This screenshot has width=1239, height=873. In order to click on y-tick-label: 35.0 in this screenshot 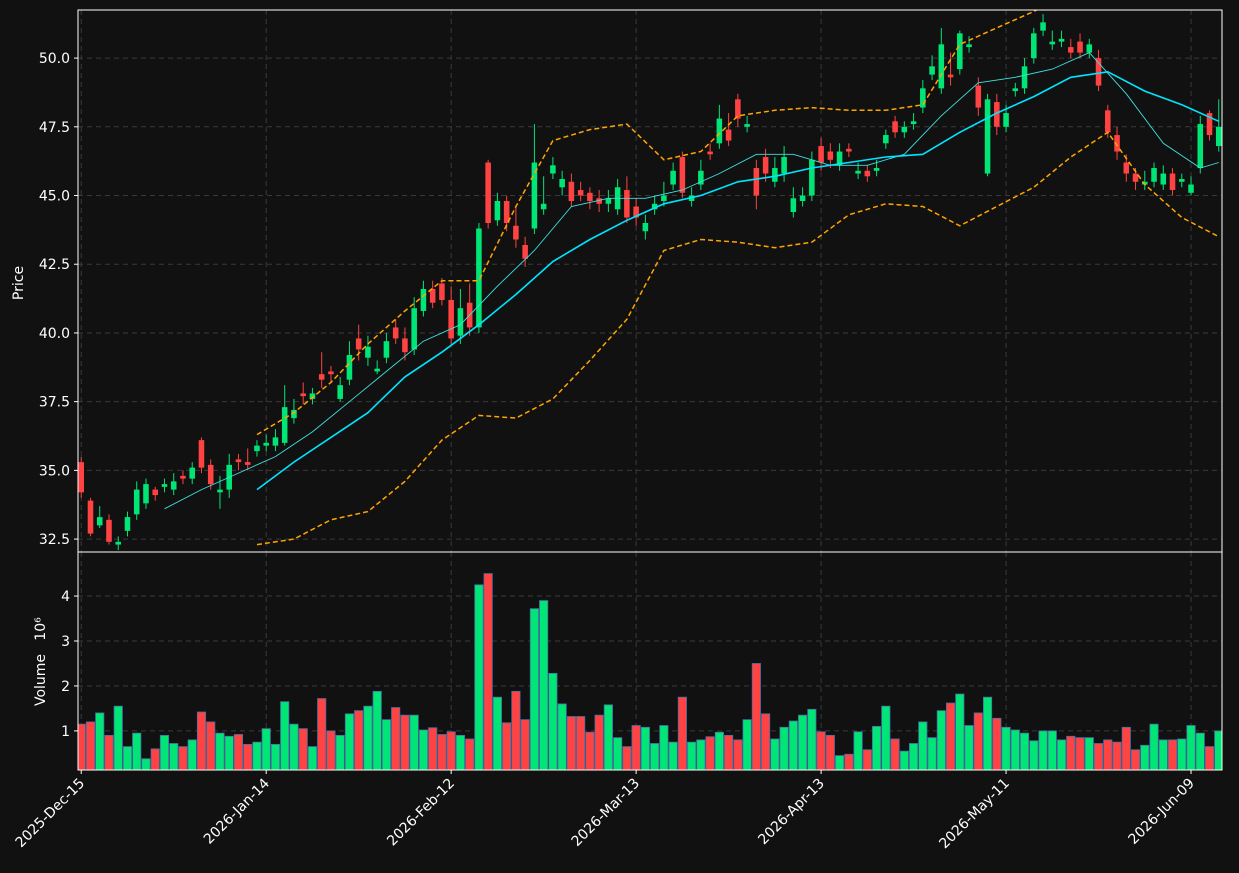, I will do `click(54, 471)`.